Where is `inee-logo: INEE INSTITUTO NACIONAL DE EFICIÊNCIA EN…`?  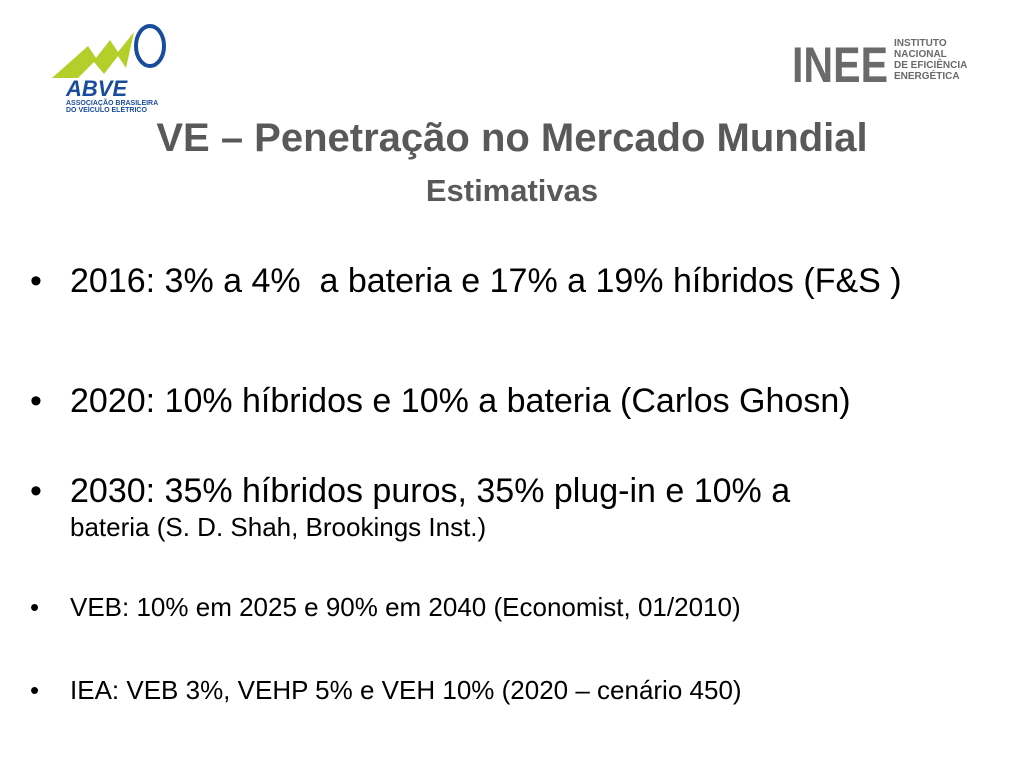 inee-logo: INEE INSTITUTO NACIONAL DE EFICIÊNCIA EN… is located at coordinates (879, 61).